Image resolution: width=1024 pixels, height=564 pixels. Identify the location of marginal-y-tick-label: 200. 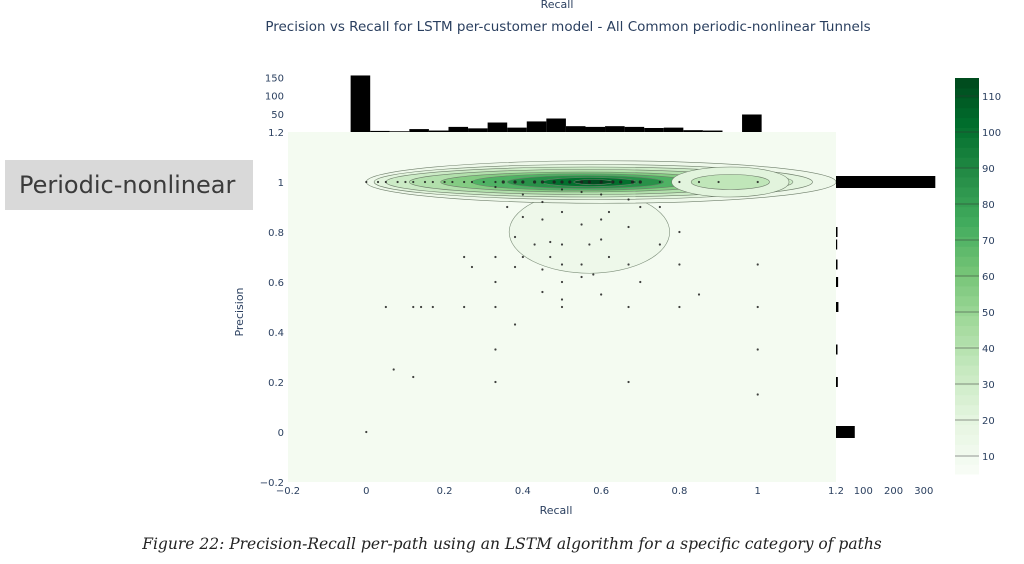
(893, 491).